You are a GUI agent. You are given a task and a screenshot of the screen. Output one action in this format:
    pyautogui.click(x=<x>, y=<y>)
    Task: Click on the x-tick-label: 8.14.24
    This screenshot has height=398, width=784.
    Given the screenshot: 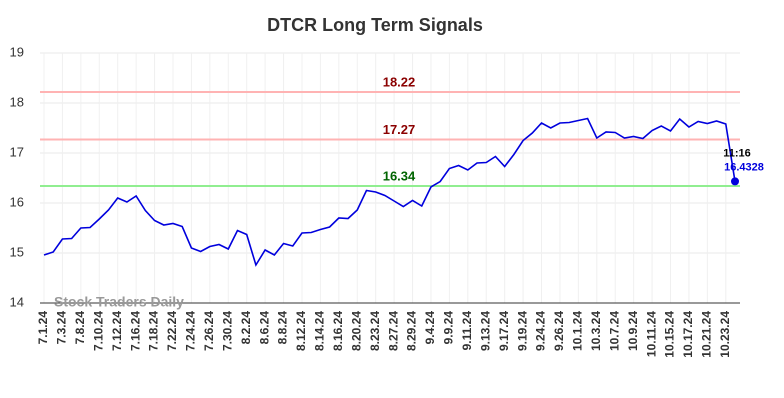 What is the action you would take?
    pyautogui.click(x=320, y=331)
    